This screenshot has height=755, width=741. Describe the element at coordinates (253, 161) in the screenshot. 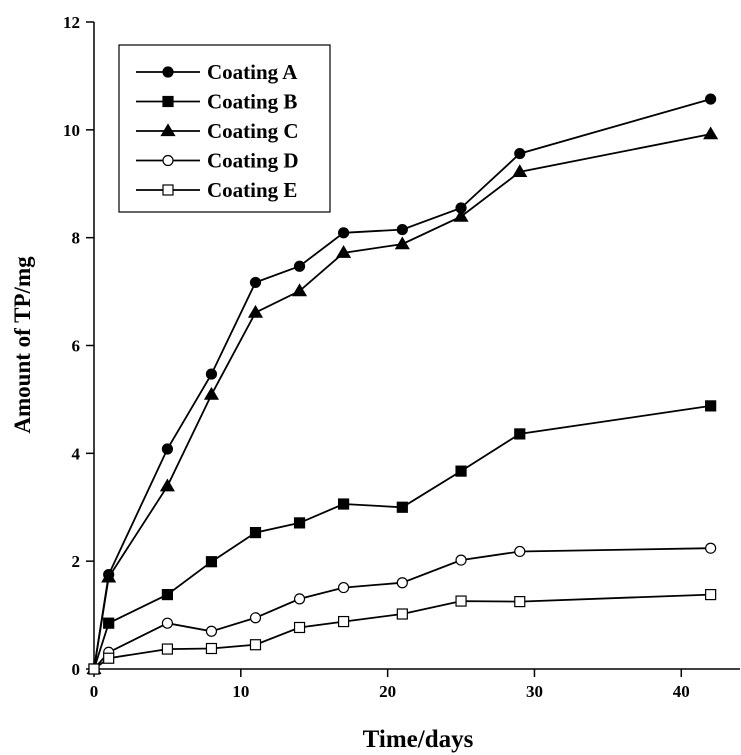

I see `legend-label: Coating D` at that location.